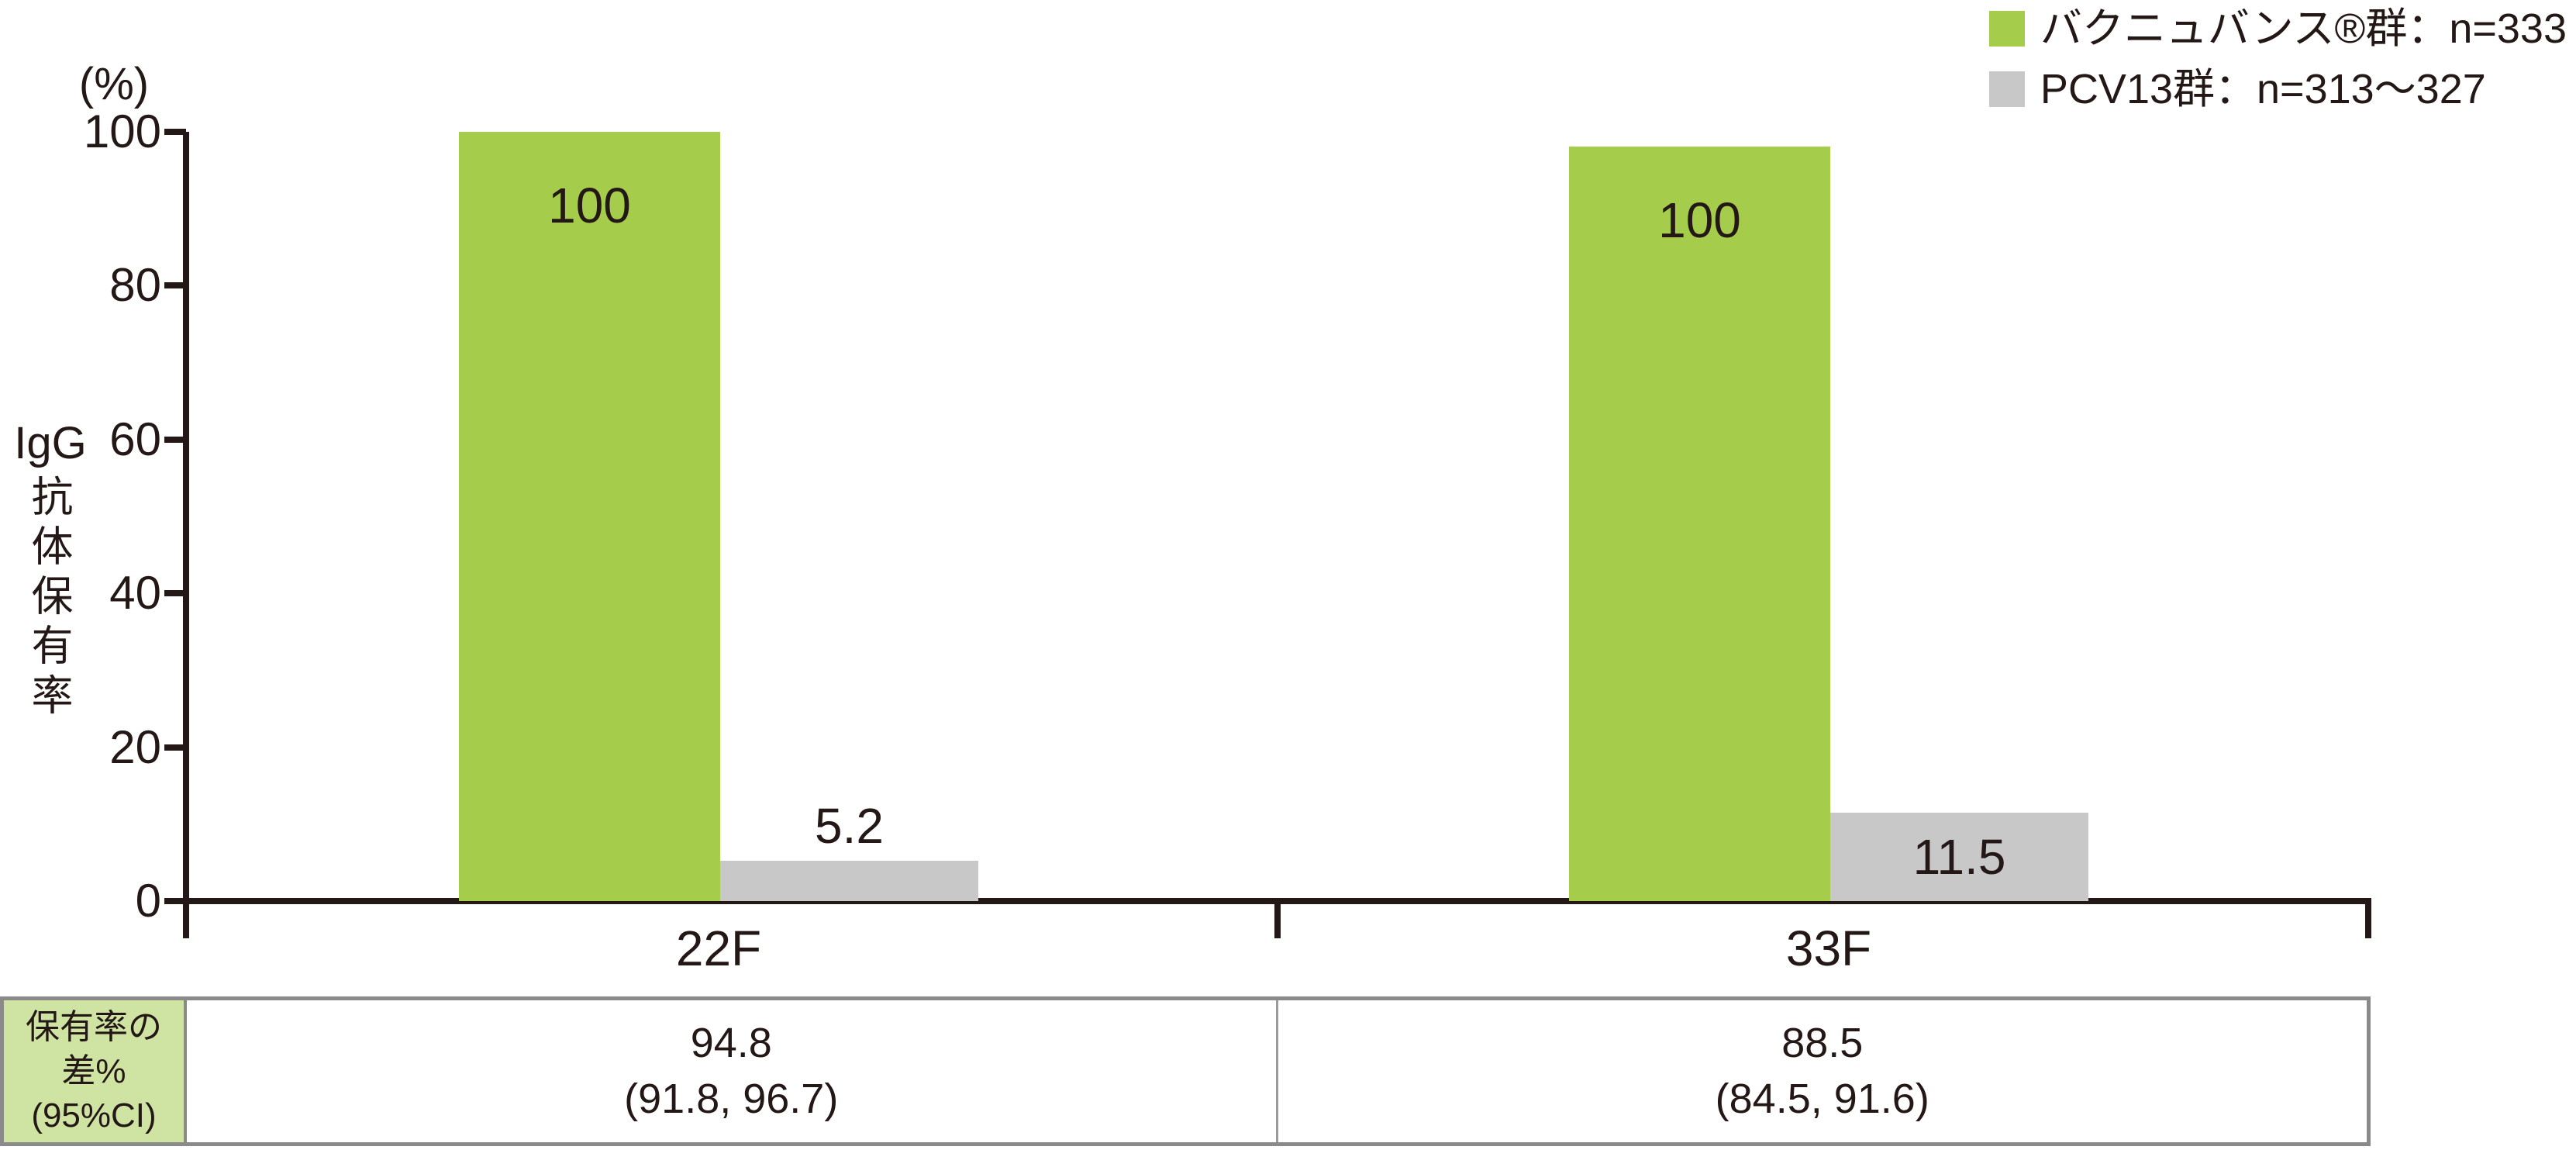  I want to click on legend-item-vaccine: バクニュバンス®群：n=333, so click(2277, 28).